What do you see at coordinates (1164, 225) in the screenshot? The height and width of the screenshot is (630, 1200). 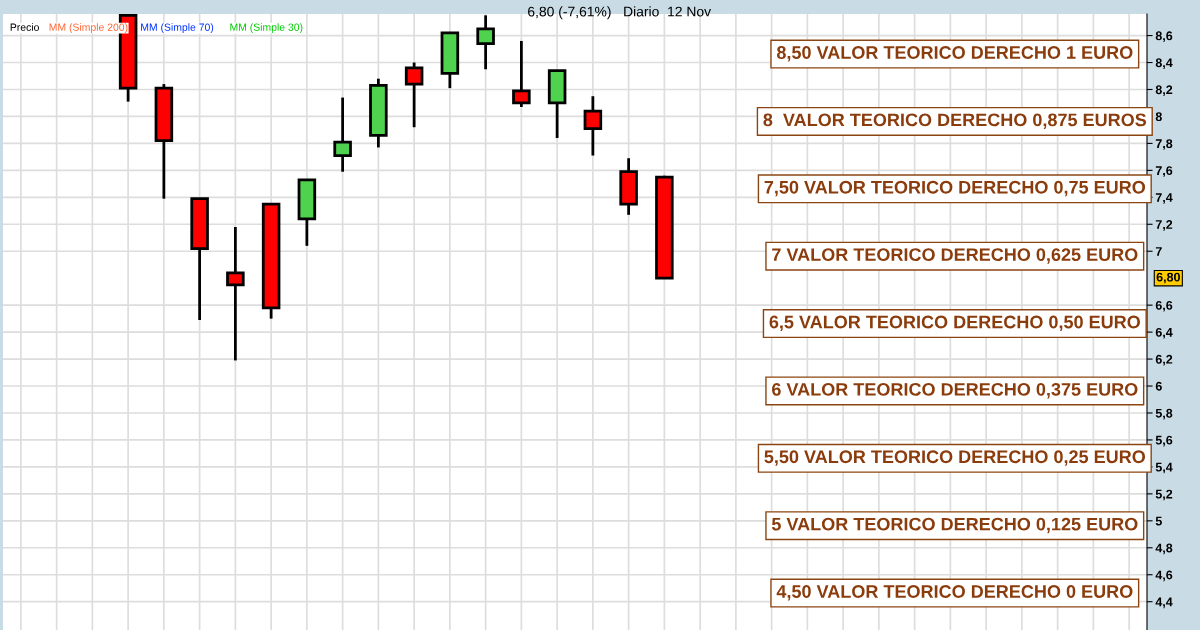 I see `y-tick-label: 7,2` at bounding box center [1164, 225].